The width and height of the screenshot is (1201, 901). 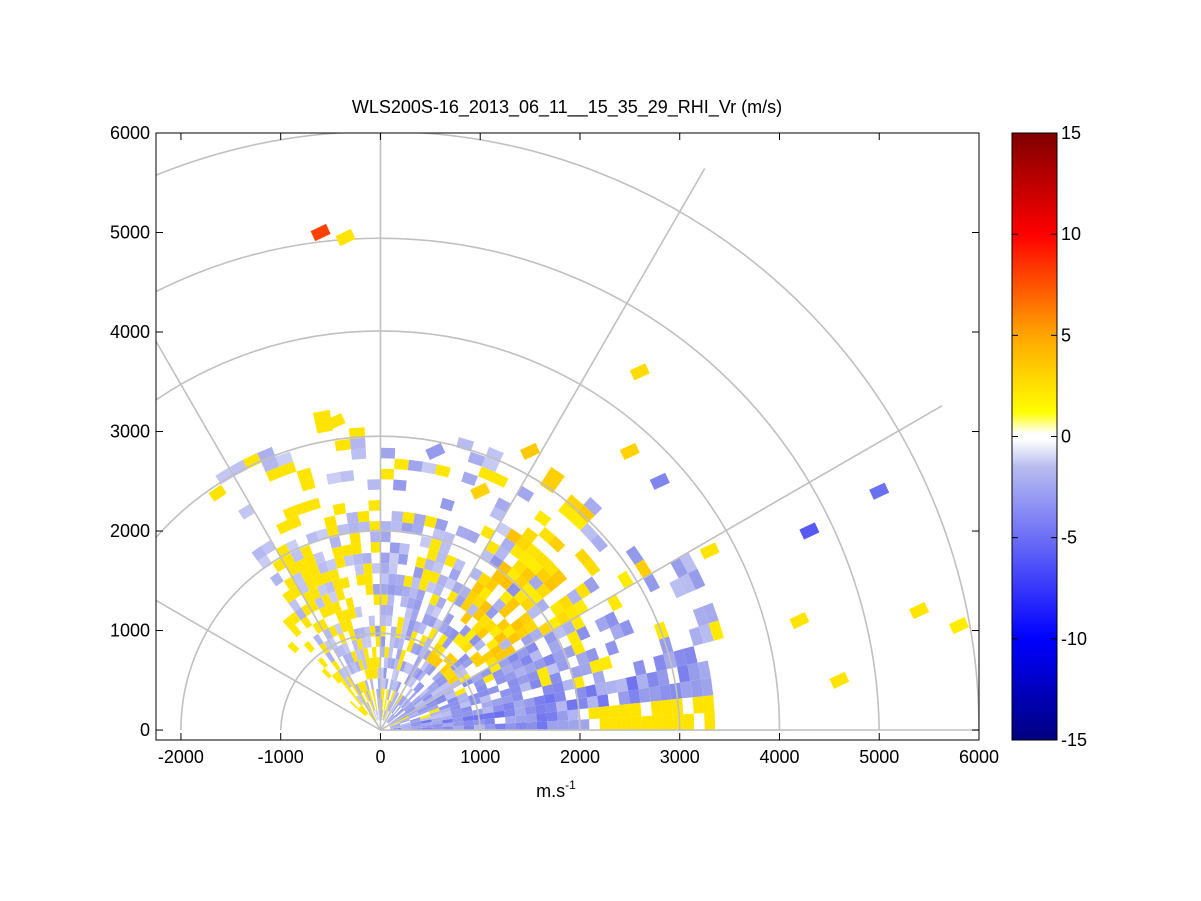 I want to click on x-tick-label: 0, so click(x=380, y=757).